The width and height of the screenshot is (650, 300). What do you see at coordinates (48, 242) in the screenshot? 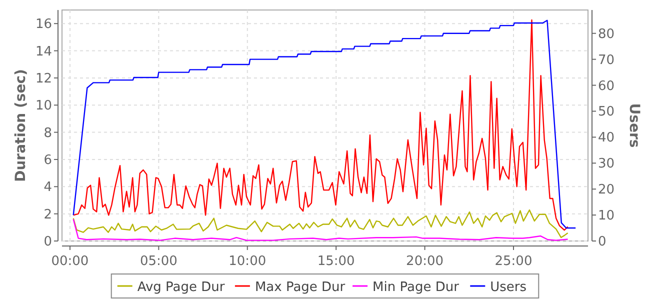
I see `y-tick-label: 0` at bounding box center [48, 242].